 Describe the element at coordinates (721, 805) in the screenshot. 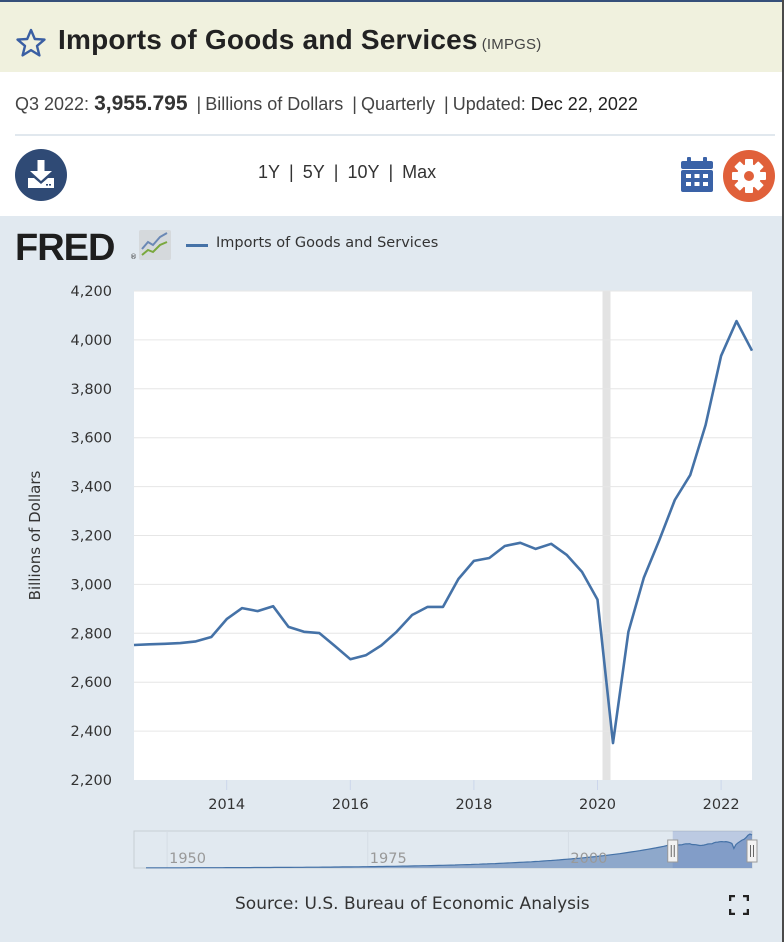

I see `x-tick-label: 2022` at that location.